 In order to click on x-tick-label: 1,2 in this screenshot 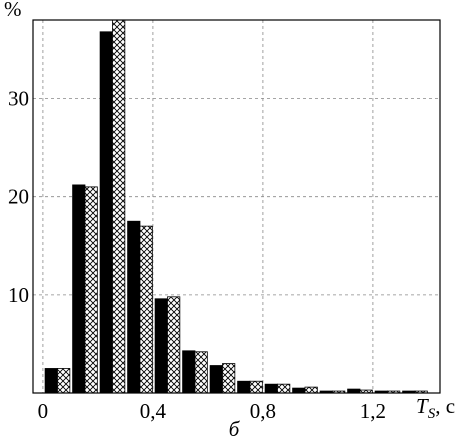, I will do `click(373, 411)`.